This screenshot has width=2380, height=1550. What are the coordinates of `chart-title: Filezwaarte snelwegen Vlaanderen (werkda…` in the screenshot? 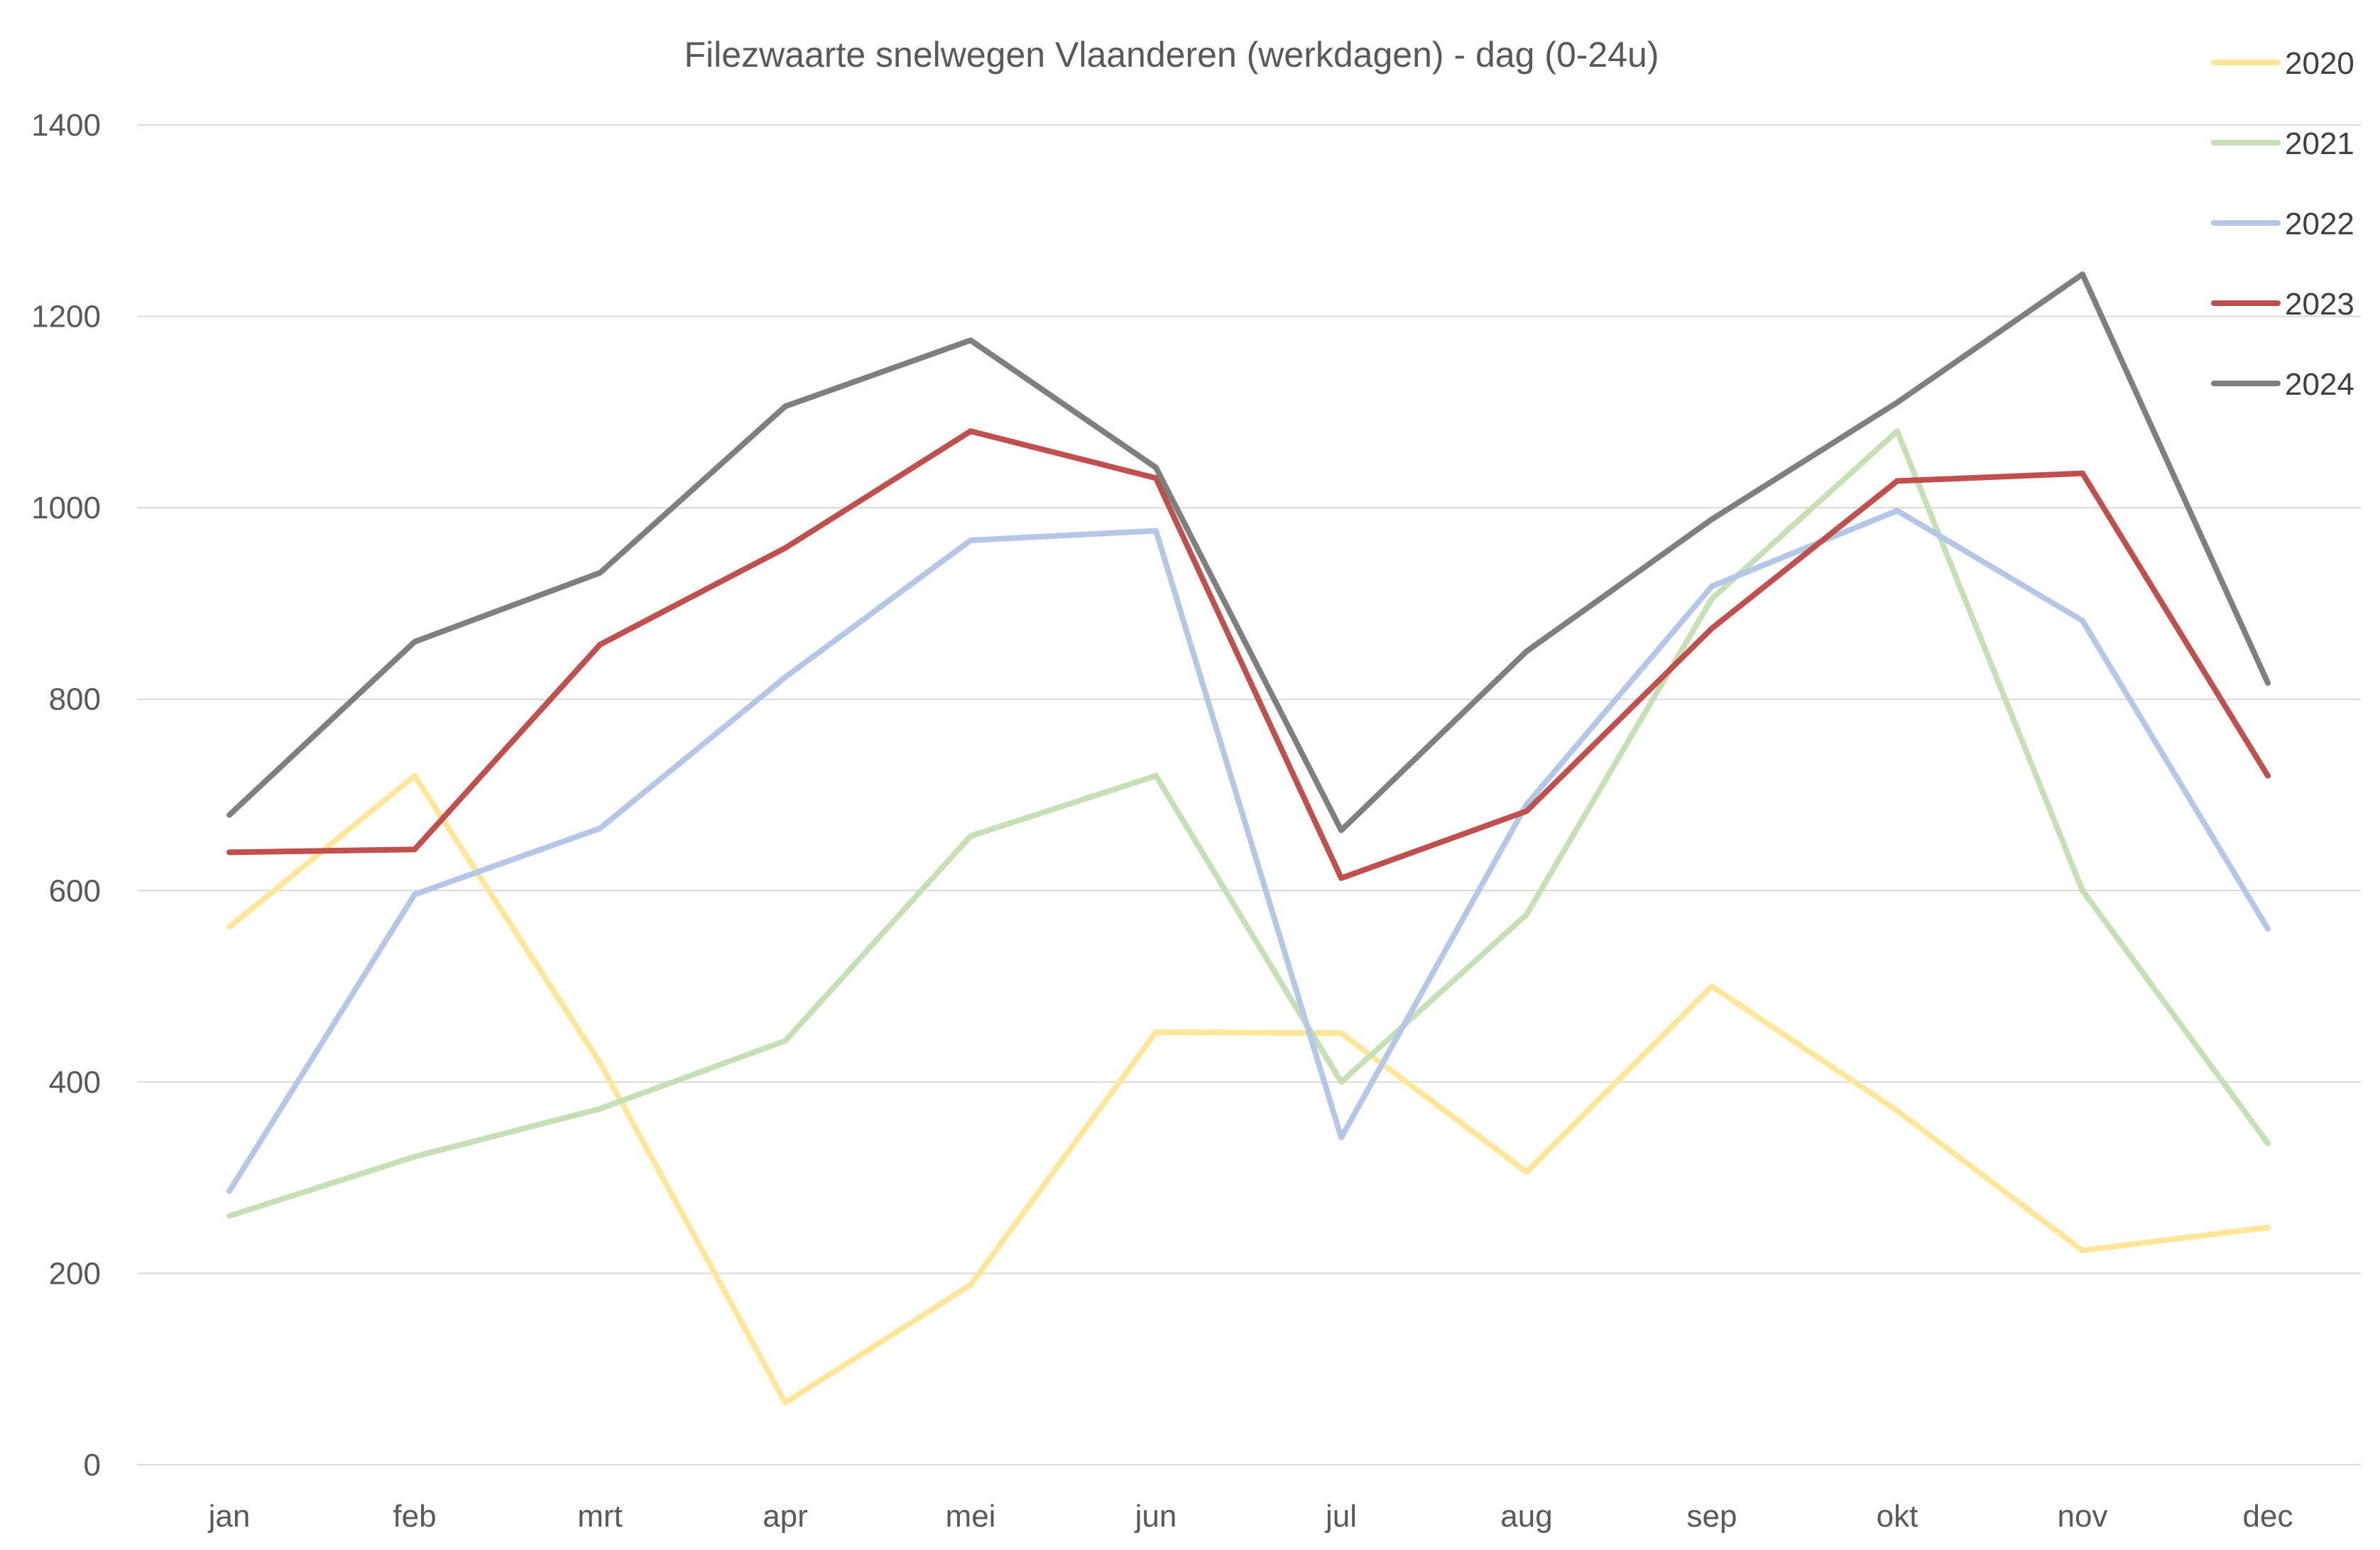 It's located at (1171, 55).